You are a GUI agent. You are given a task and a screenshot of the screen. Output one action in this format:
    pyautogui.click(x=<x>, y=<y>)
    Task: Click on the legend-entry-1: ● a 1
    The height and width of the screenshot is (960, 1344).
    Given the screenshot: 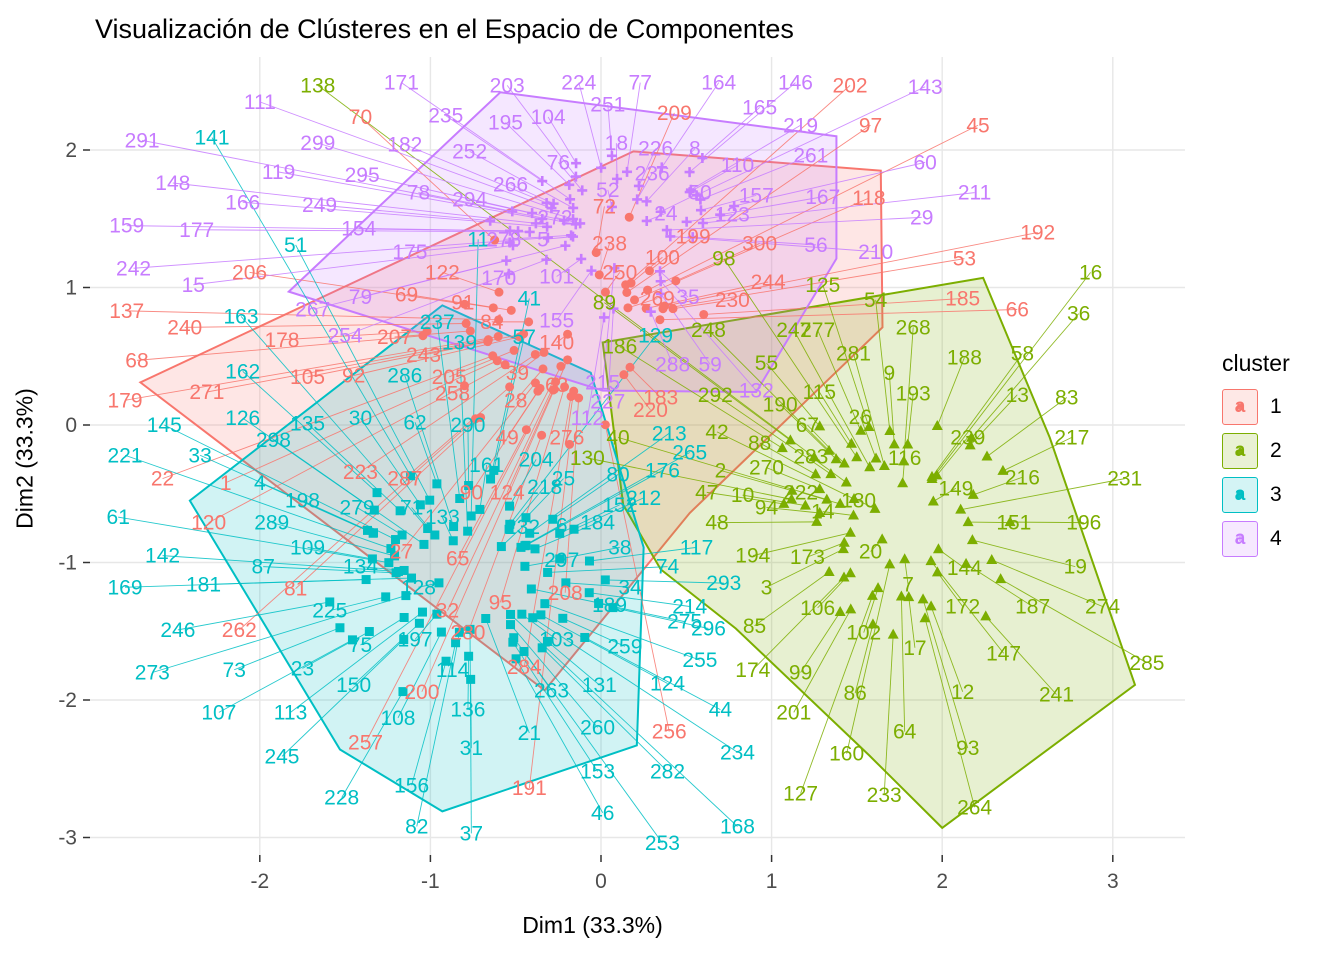 What is the action you would take?
    pyautogui.click(x=1256, y=407)
    